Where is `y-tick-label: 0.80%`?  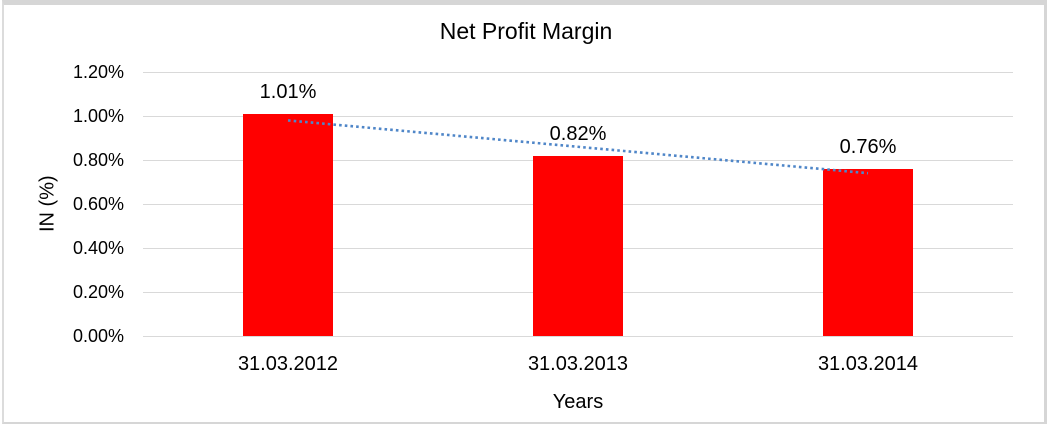 y-tick-label: 0.80% is located at coordinates (98, 160).